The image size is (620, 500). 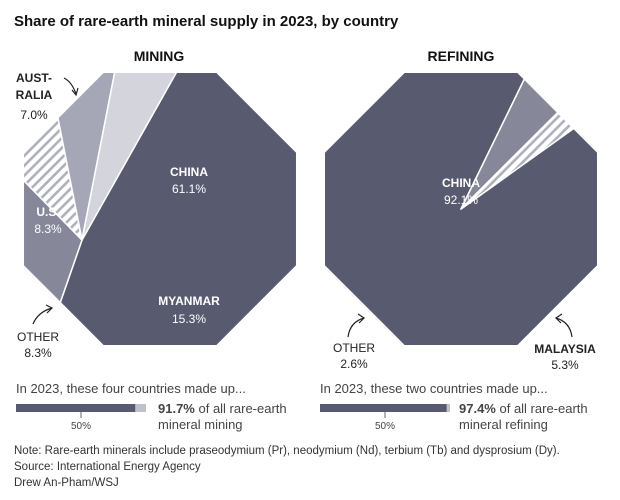 What do you see at coordinates (565, 349) in the screenshot?
I see `label-malaysia: MALAYSIA` at bounding box center [565, 349].